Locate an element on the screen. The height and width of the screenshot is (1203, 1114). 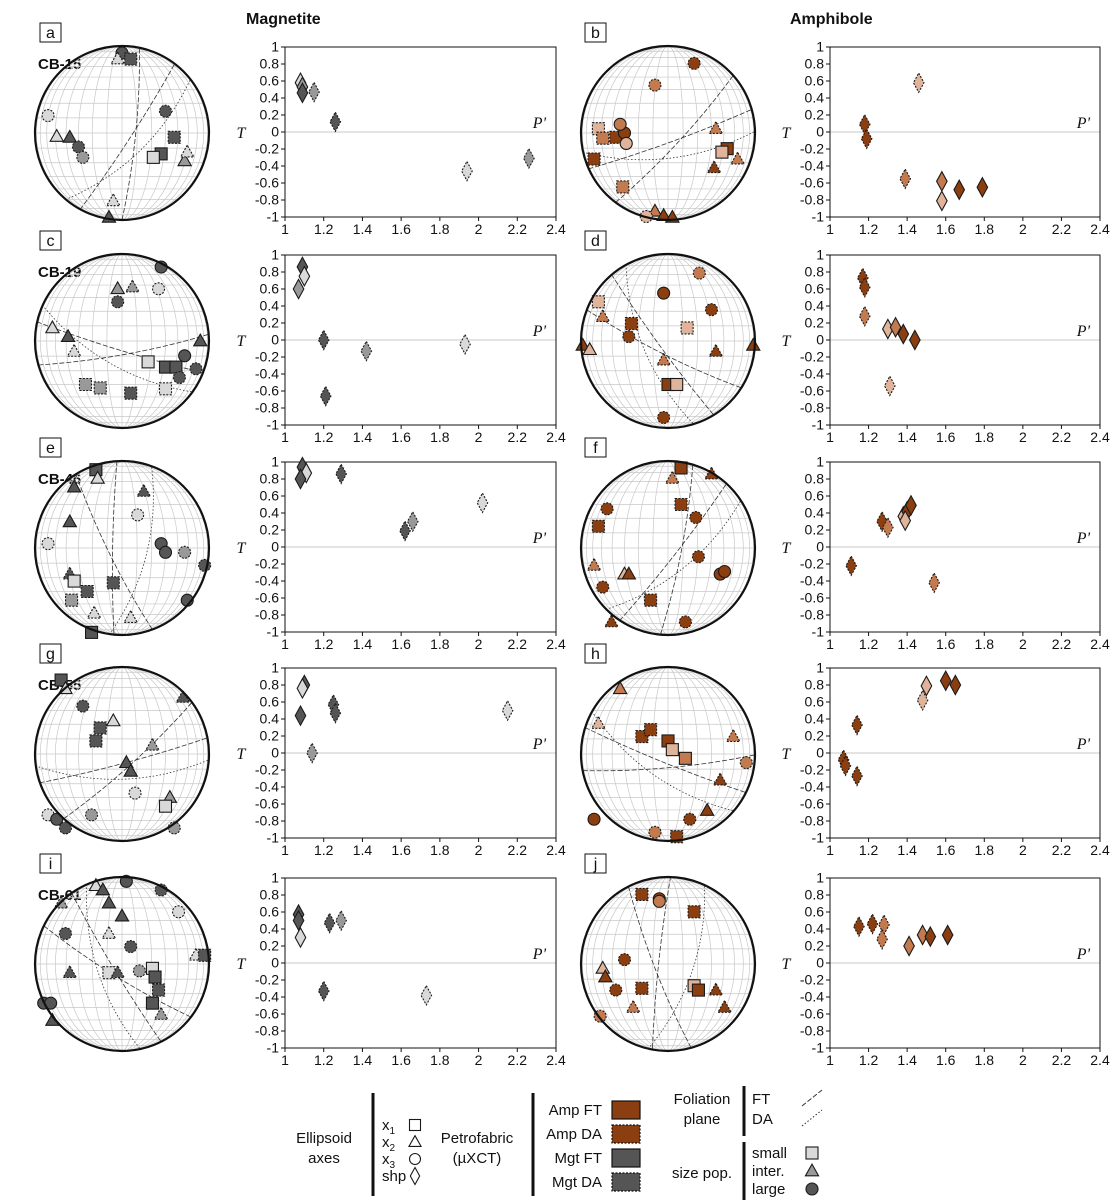
x-tick-label: 1.2 is located at coordinates (869, 1060).